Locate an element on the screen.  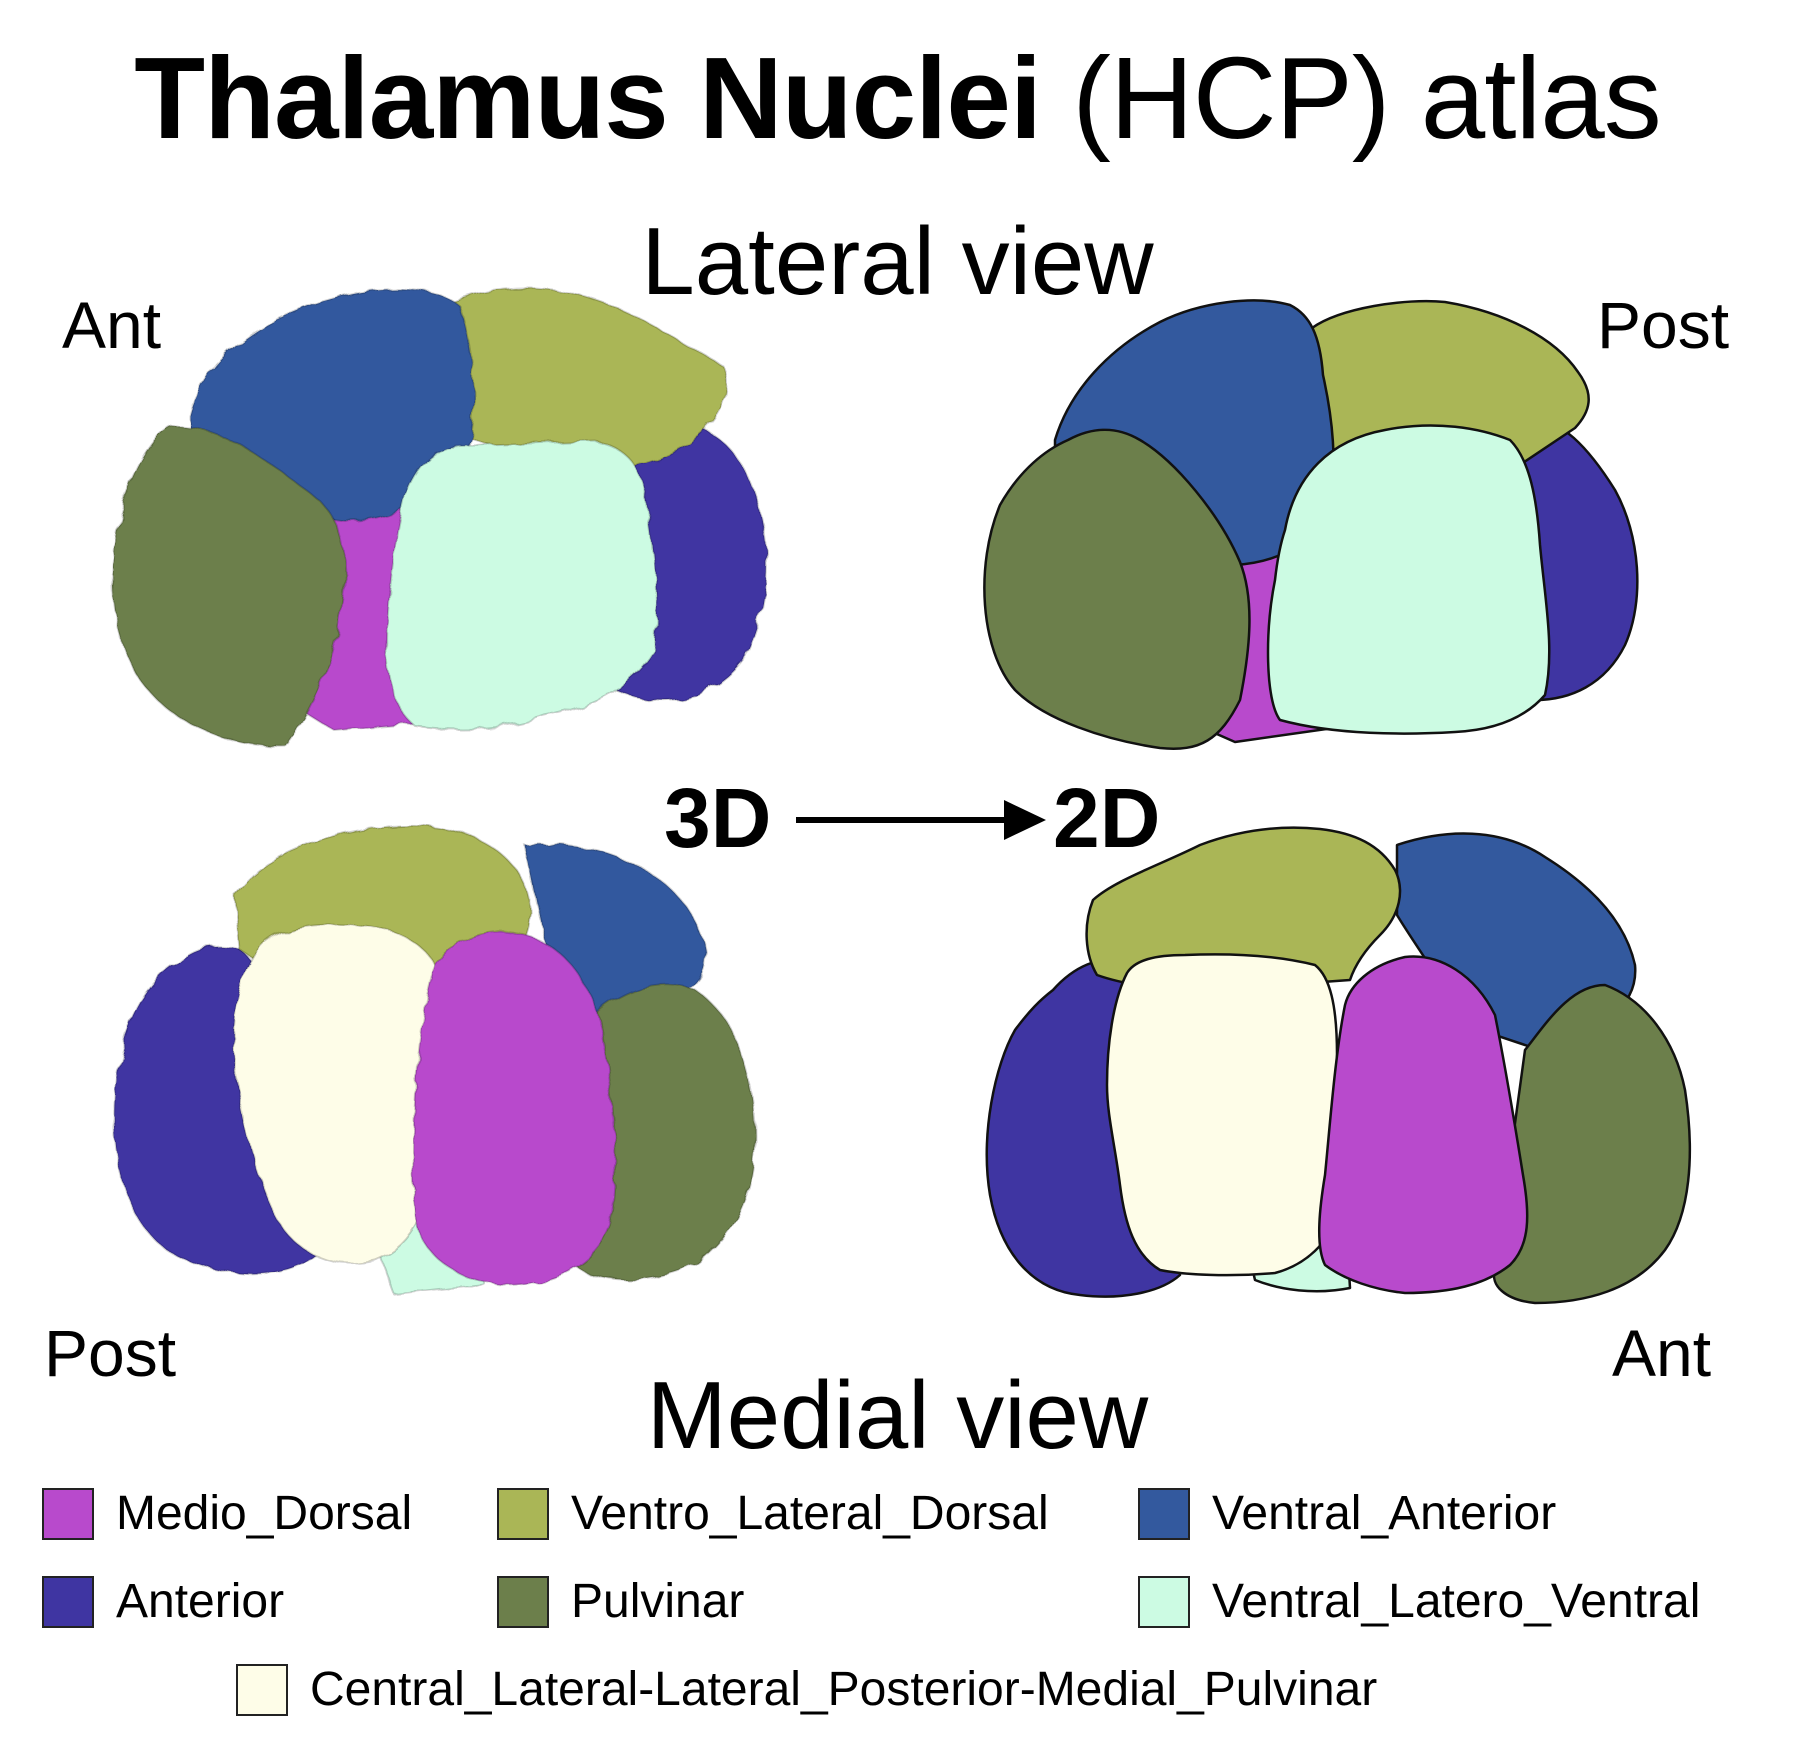
lateral-view-3d is located at coordinates (439, 517).